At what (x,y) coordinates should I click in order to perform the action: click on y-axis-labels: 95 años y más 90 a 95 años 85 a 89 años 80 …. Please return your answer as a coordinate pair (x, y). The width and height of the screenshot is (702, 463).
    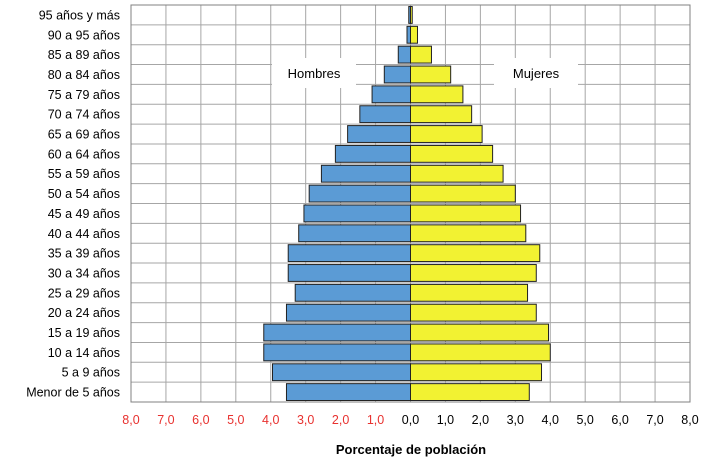
    Looking at the image, I should click on (73, 203).